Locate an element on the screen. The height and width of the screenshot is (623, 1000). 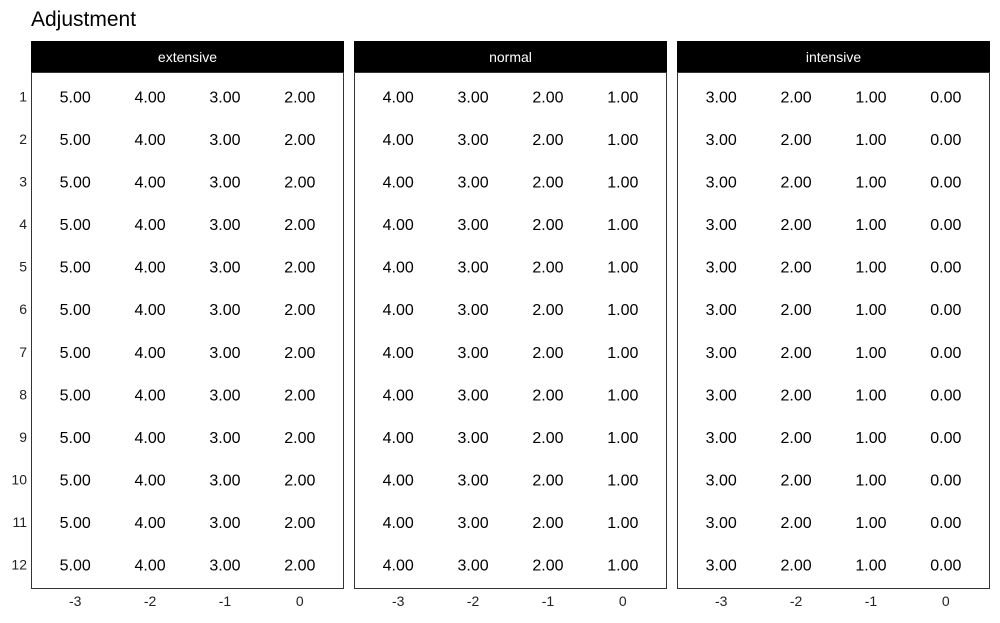
y-tick-label: 7 is located at coordinates (23, 352).